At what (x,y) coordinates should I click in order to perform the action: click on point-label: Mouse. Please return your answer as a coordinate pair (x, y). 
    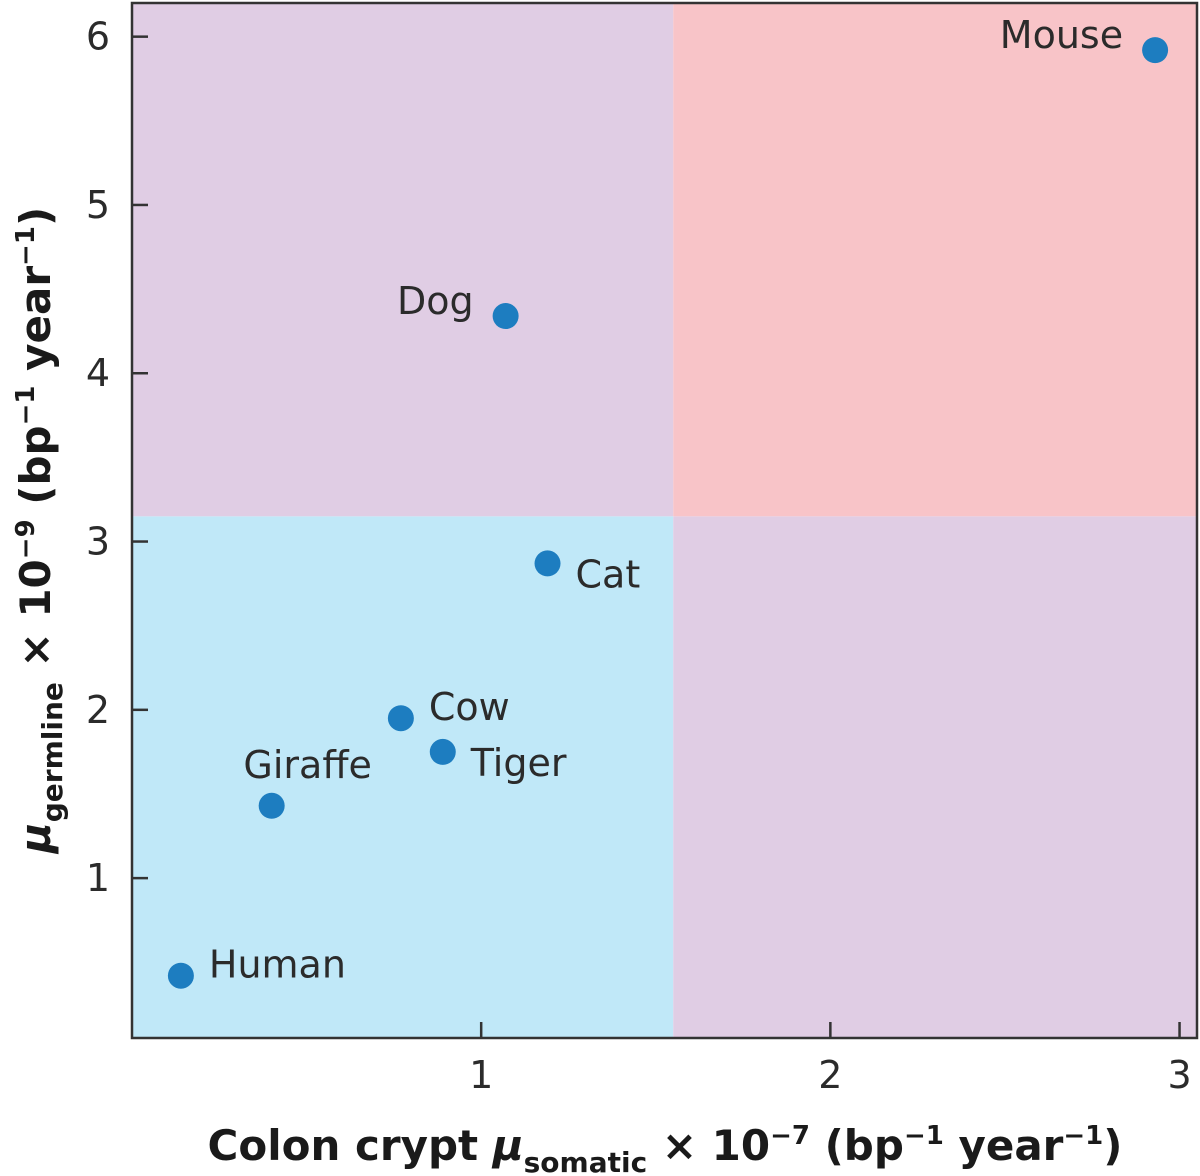
    Looking at the image, I should click on (1061, 35).